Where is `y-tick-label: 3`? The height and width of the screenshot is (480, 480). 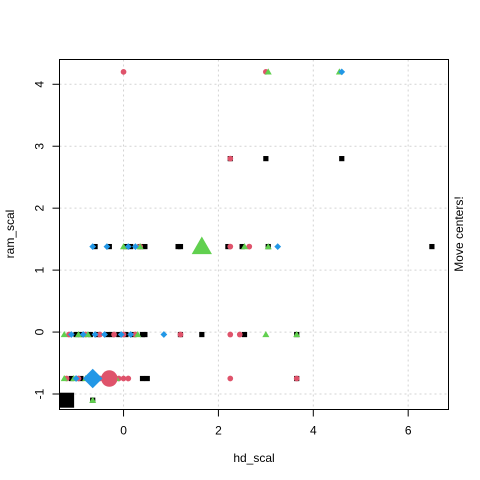 y-tick-label: 3 is located at coordinates (40, 146).